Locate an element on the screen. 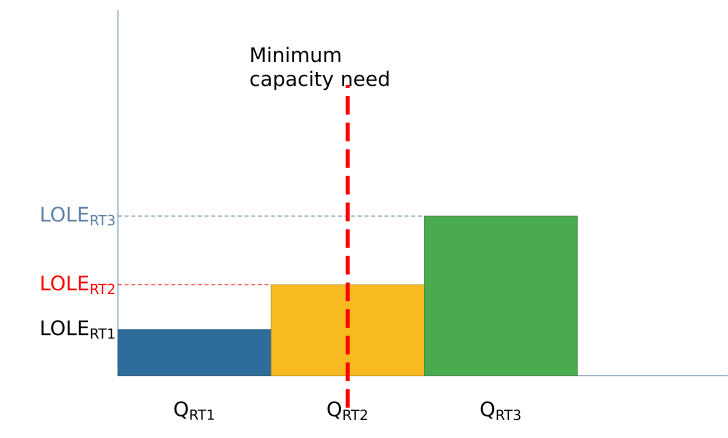 This screenshot has height=438, width=728. ref-line-label: LOLE$_{RT3}$ is located at coordinates (78, 216).